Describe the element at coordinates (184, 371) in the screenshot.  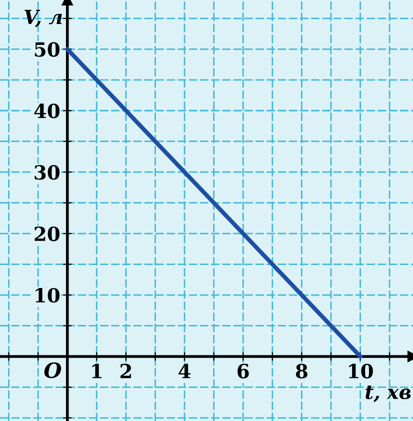
I see `x-tick-label: 4` at that location.